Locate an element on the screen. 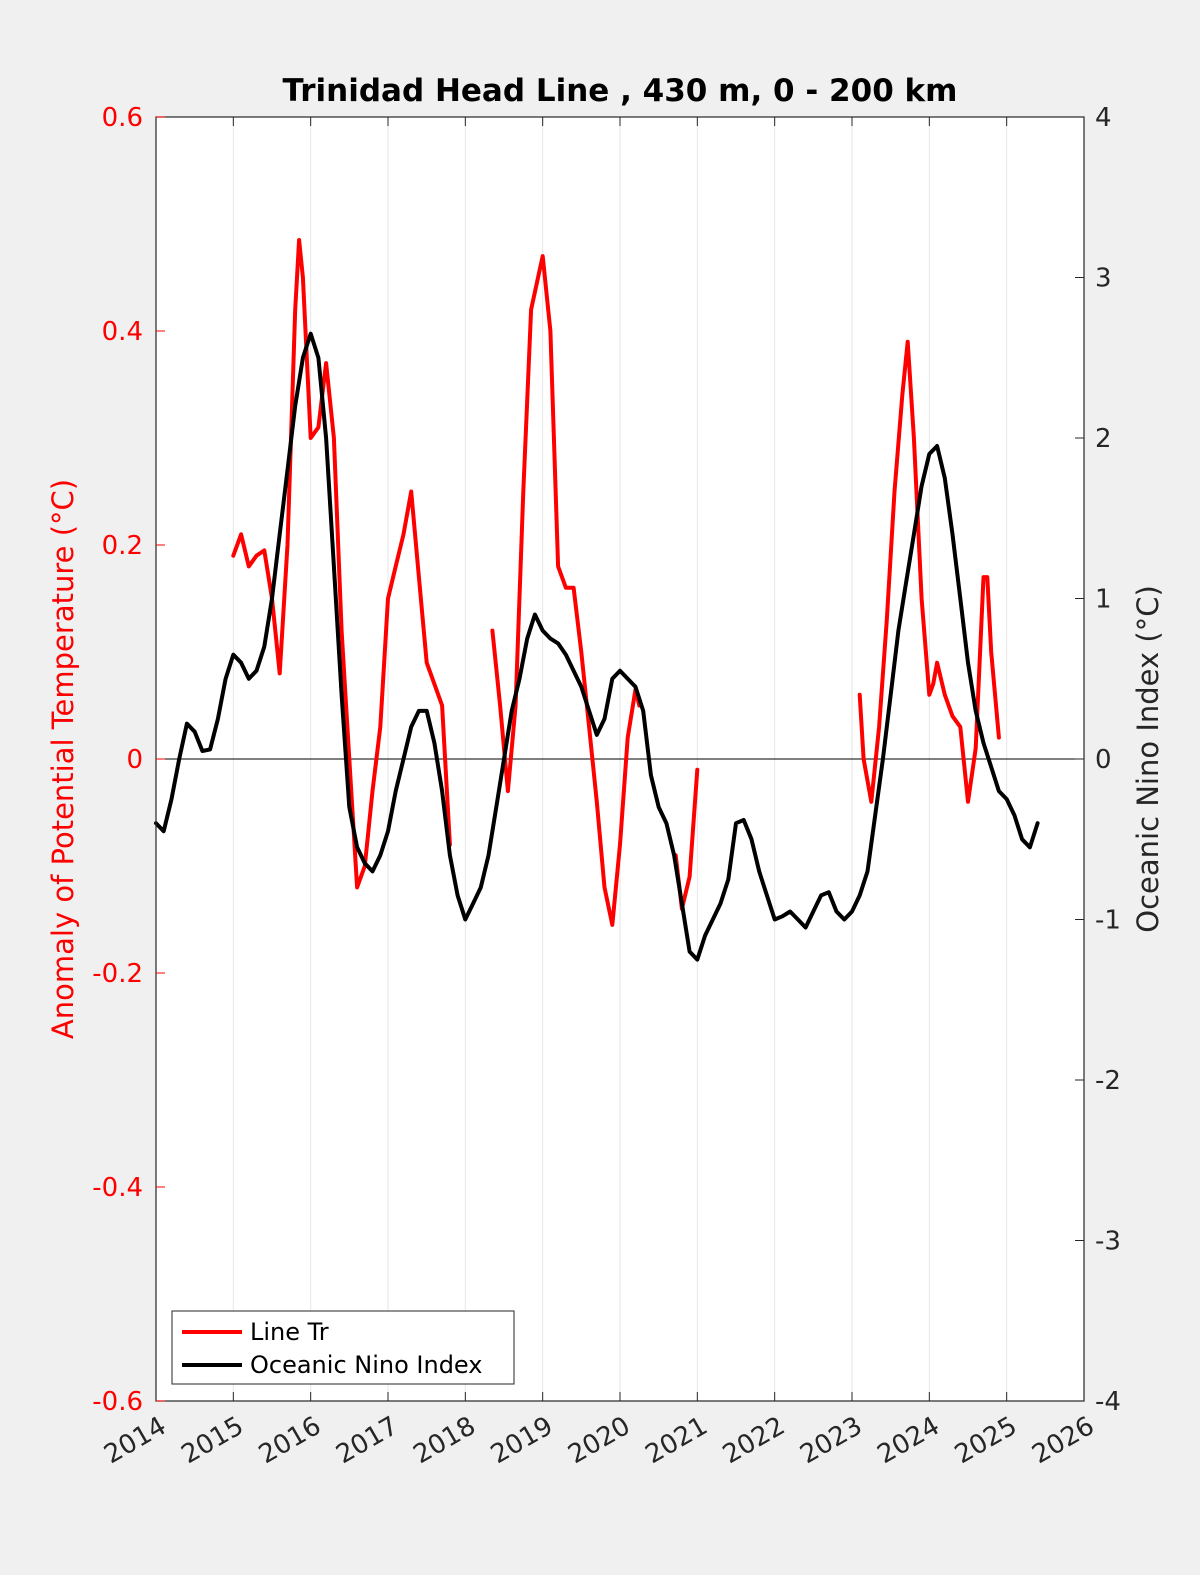 The height and width of the screenshot is (1575, 1200). chart-title: Trinidad Head Line , 430 m, 0 - 200 km is located at coordinates (620, 91).